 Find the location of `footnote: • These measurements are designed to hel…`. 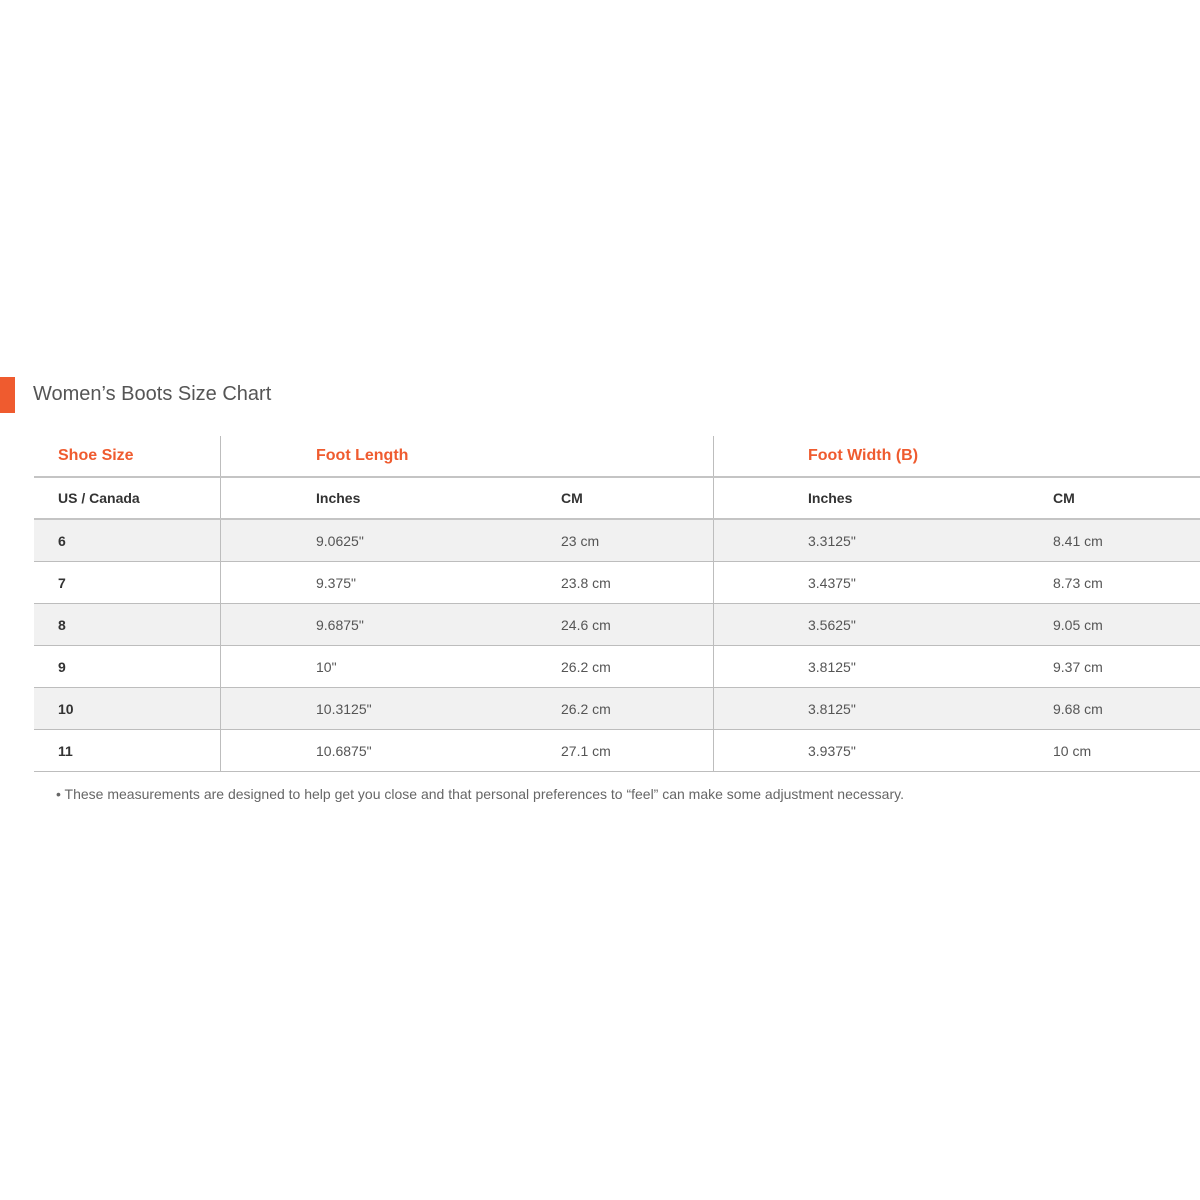

footnote: • These measurements are designed to hel… is located at coordinates (480, 794).